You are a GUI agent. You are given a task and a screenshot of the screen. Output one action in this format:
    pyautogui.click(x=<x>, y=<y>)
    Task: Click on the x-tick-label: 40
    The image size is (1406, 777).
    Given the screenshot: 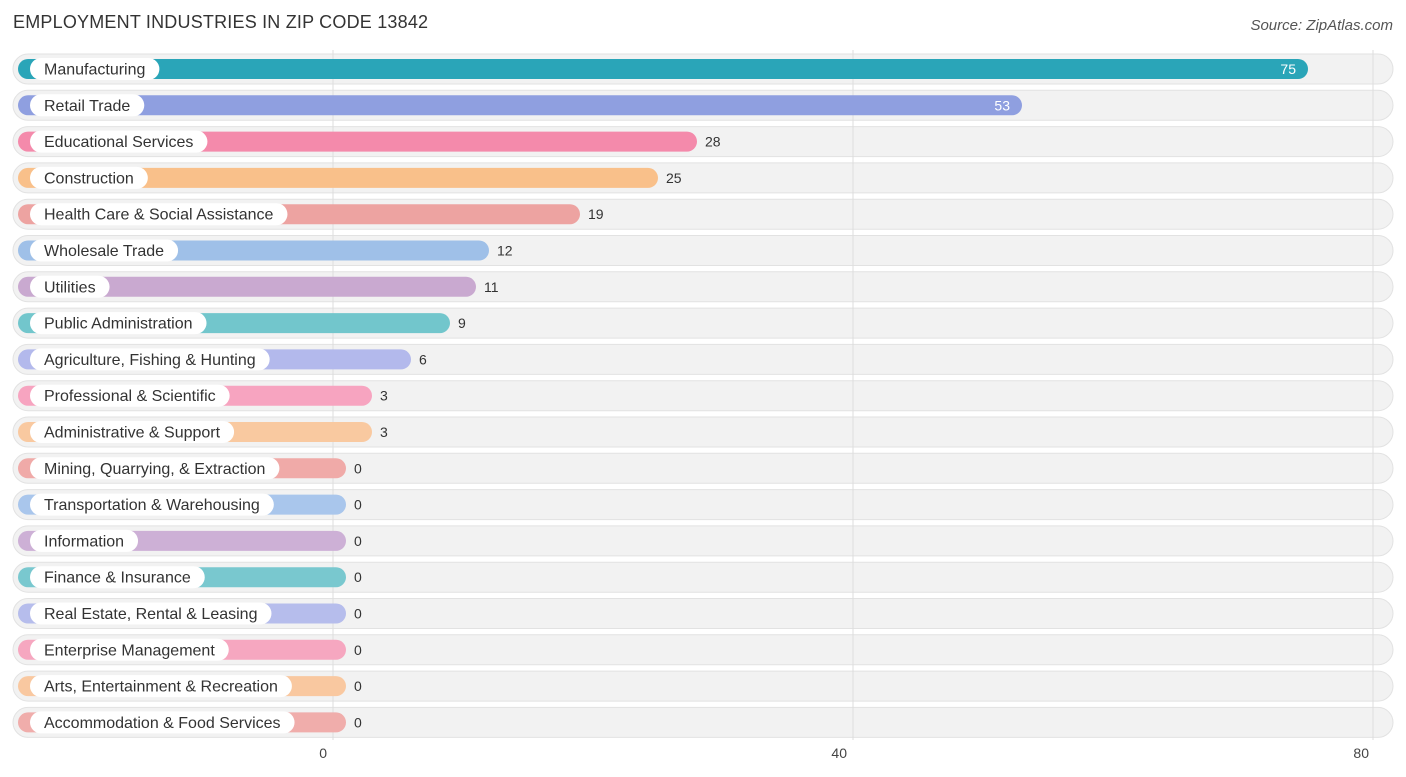 What is the action you would take?
    pyautogui.click(x=839, y=753)
    